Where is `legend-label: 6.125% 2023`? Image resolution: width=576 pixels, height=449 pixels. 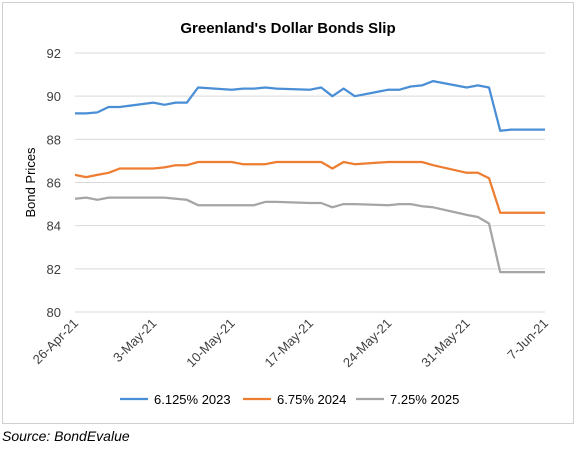 legend-label: 6.125% 2023 is located at coordinates (192, 399).